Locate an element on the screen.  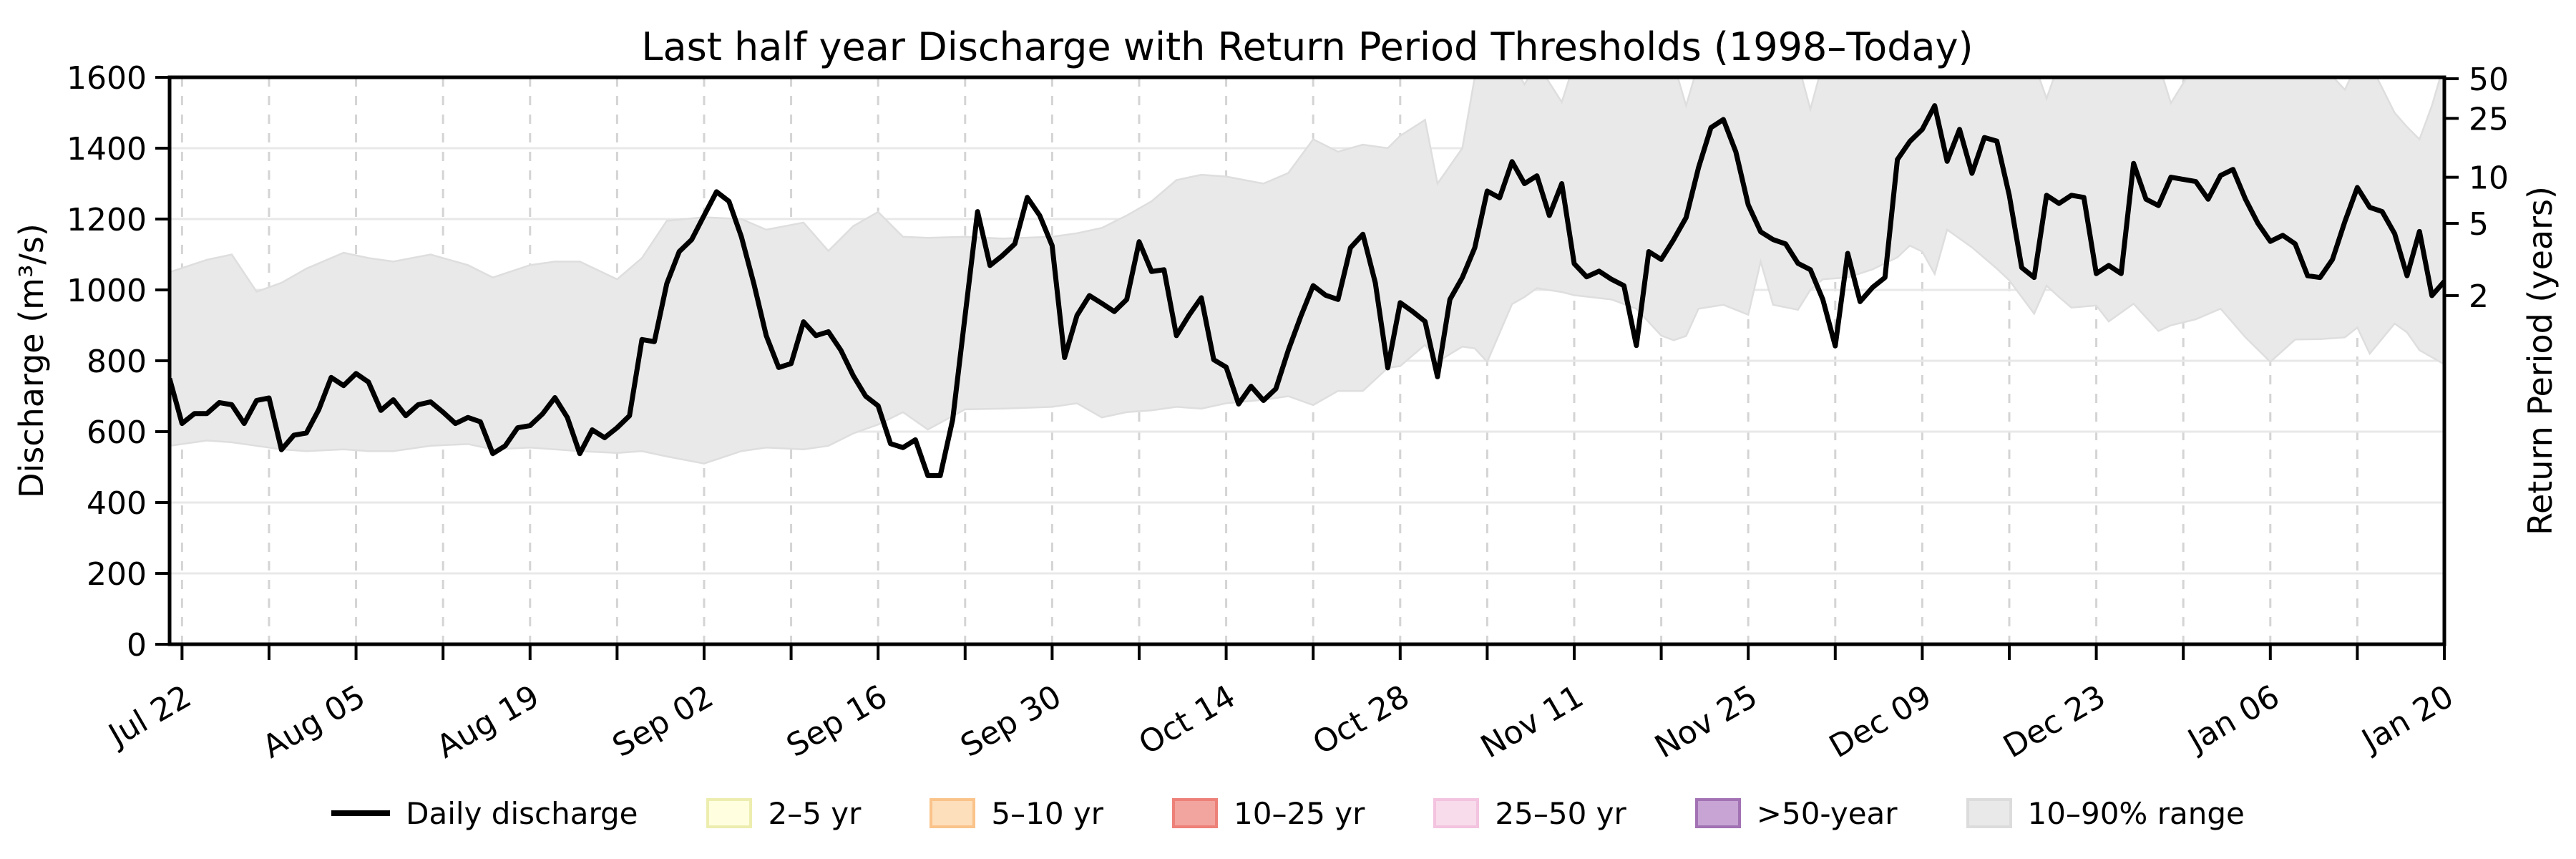
x-tick-label: Sep 16 is located at coordinates (837, 721).